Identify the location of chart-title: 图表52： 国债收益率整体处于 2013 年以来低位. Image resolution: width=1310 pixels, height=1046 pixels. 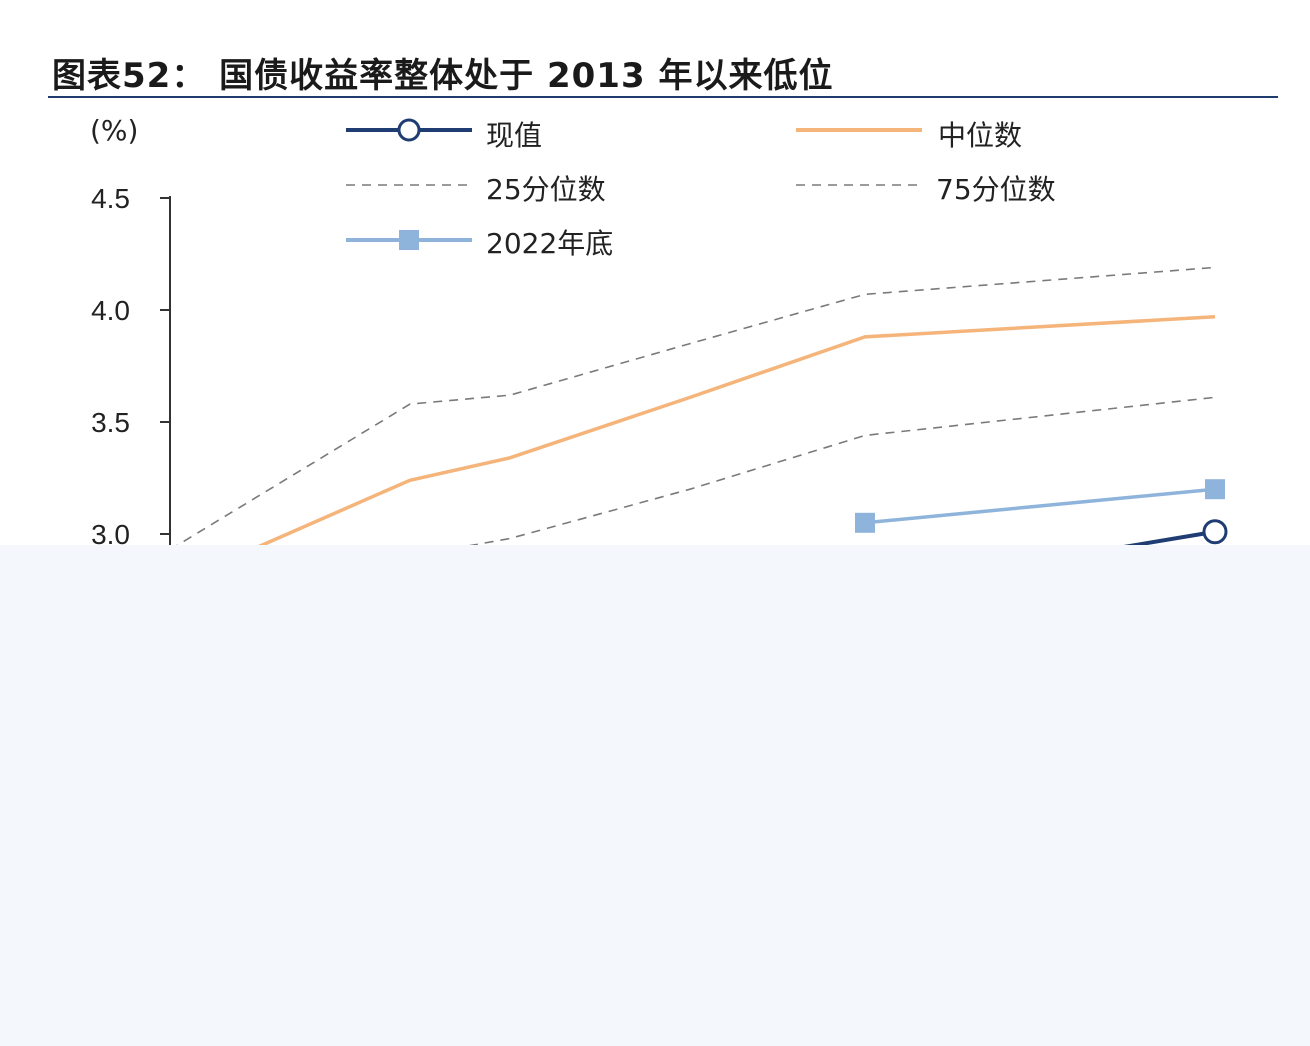
(443, 76).